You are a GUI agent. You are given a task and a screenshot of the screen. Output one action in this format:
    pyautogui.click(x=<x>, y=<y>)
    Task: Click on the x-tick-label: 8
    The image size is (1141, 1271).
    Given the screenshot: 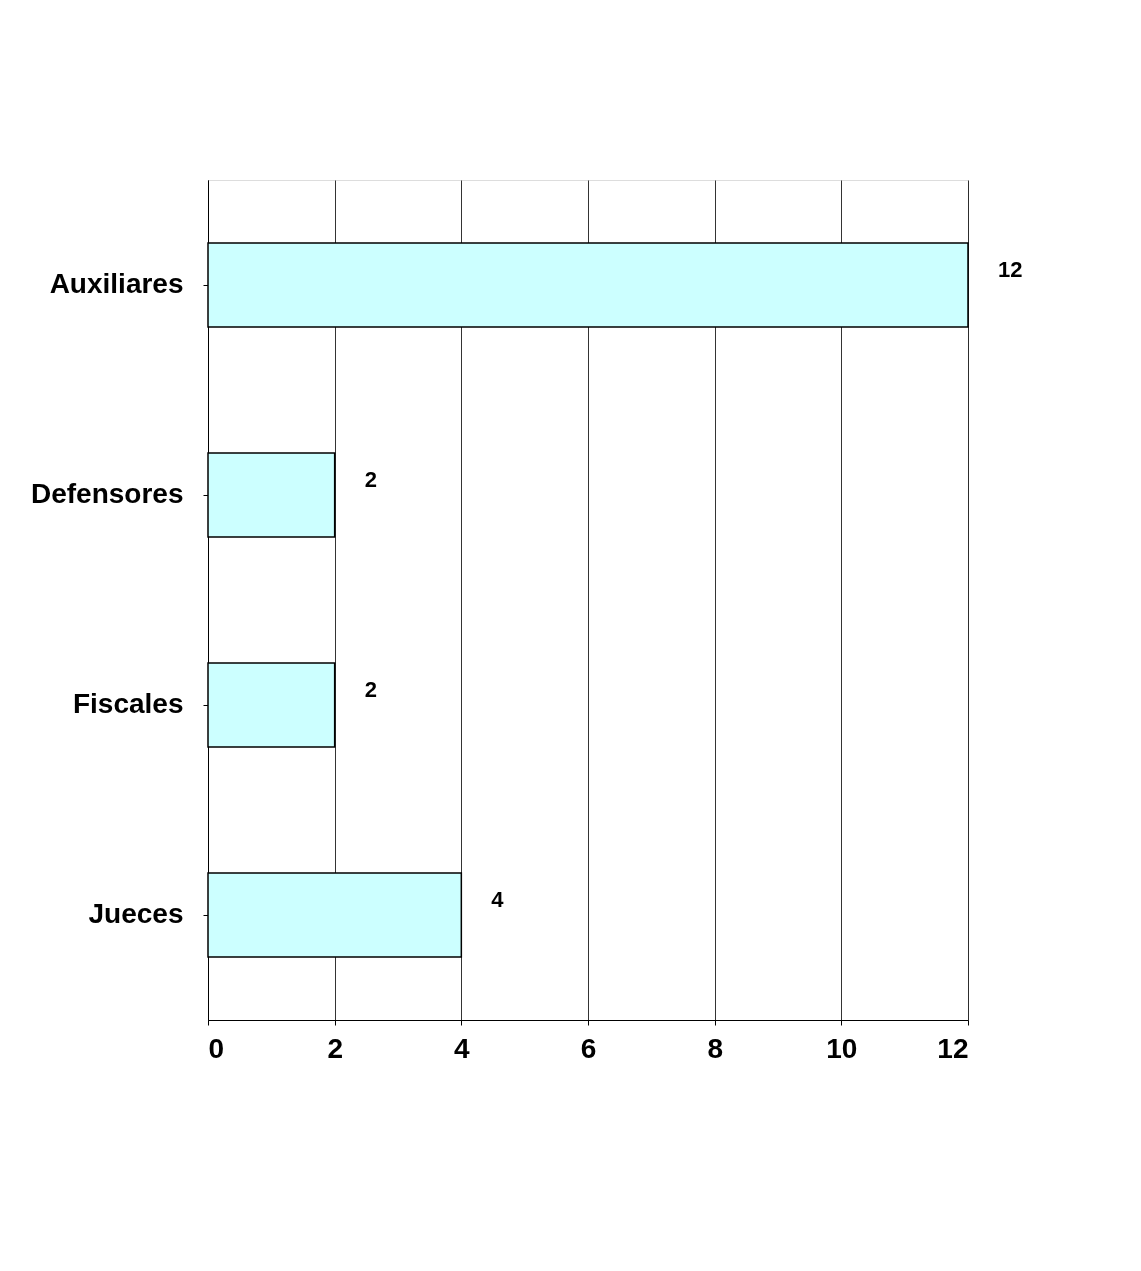 What is the action you would take?
    pyautogui.click(x=715, y=1048)
    